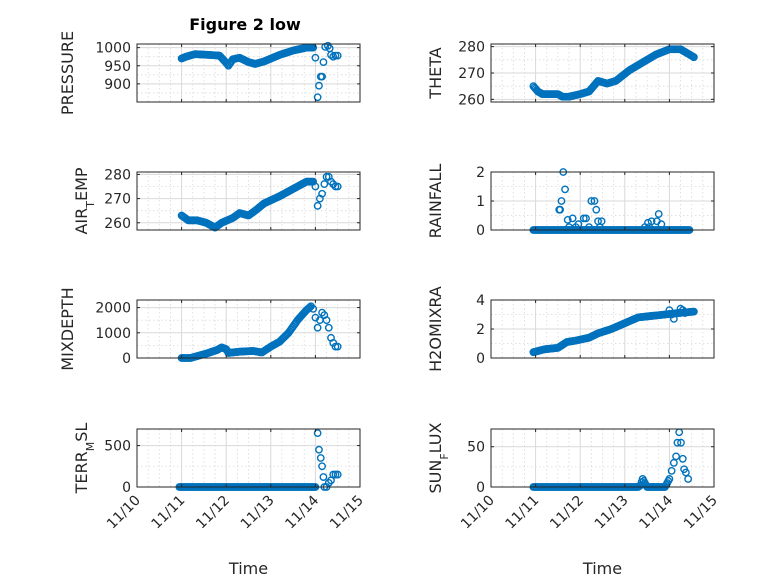  Describe the element at coordinates (435, 201) in the screenshot. I see `y-axis-label: RAINFALL` at that location.